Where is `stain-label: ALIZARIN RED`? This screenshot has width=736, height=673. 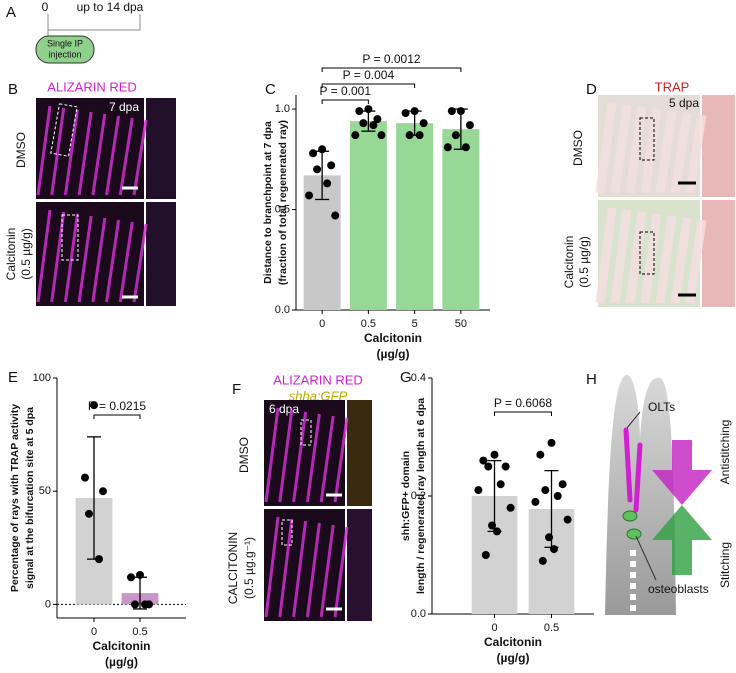
stain-label: ALIZARIN RED is located at coordinates (92, 86).